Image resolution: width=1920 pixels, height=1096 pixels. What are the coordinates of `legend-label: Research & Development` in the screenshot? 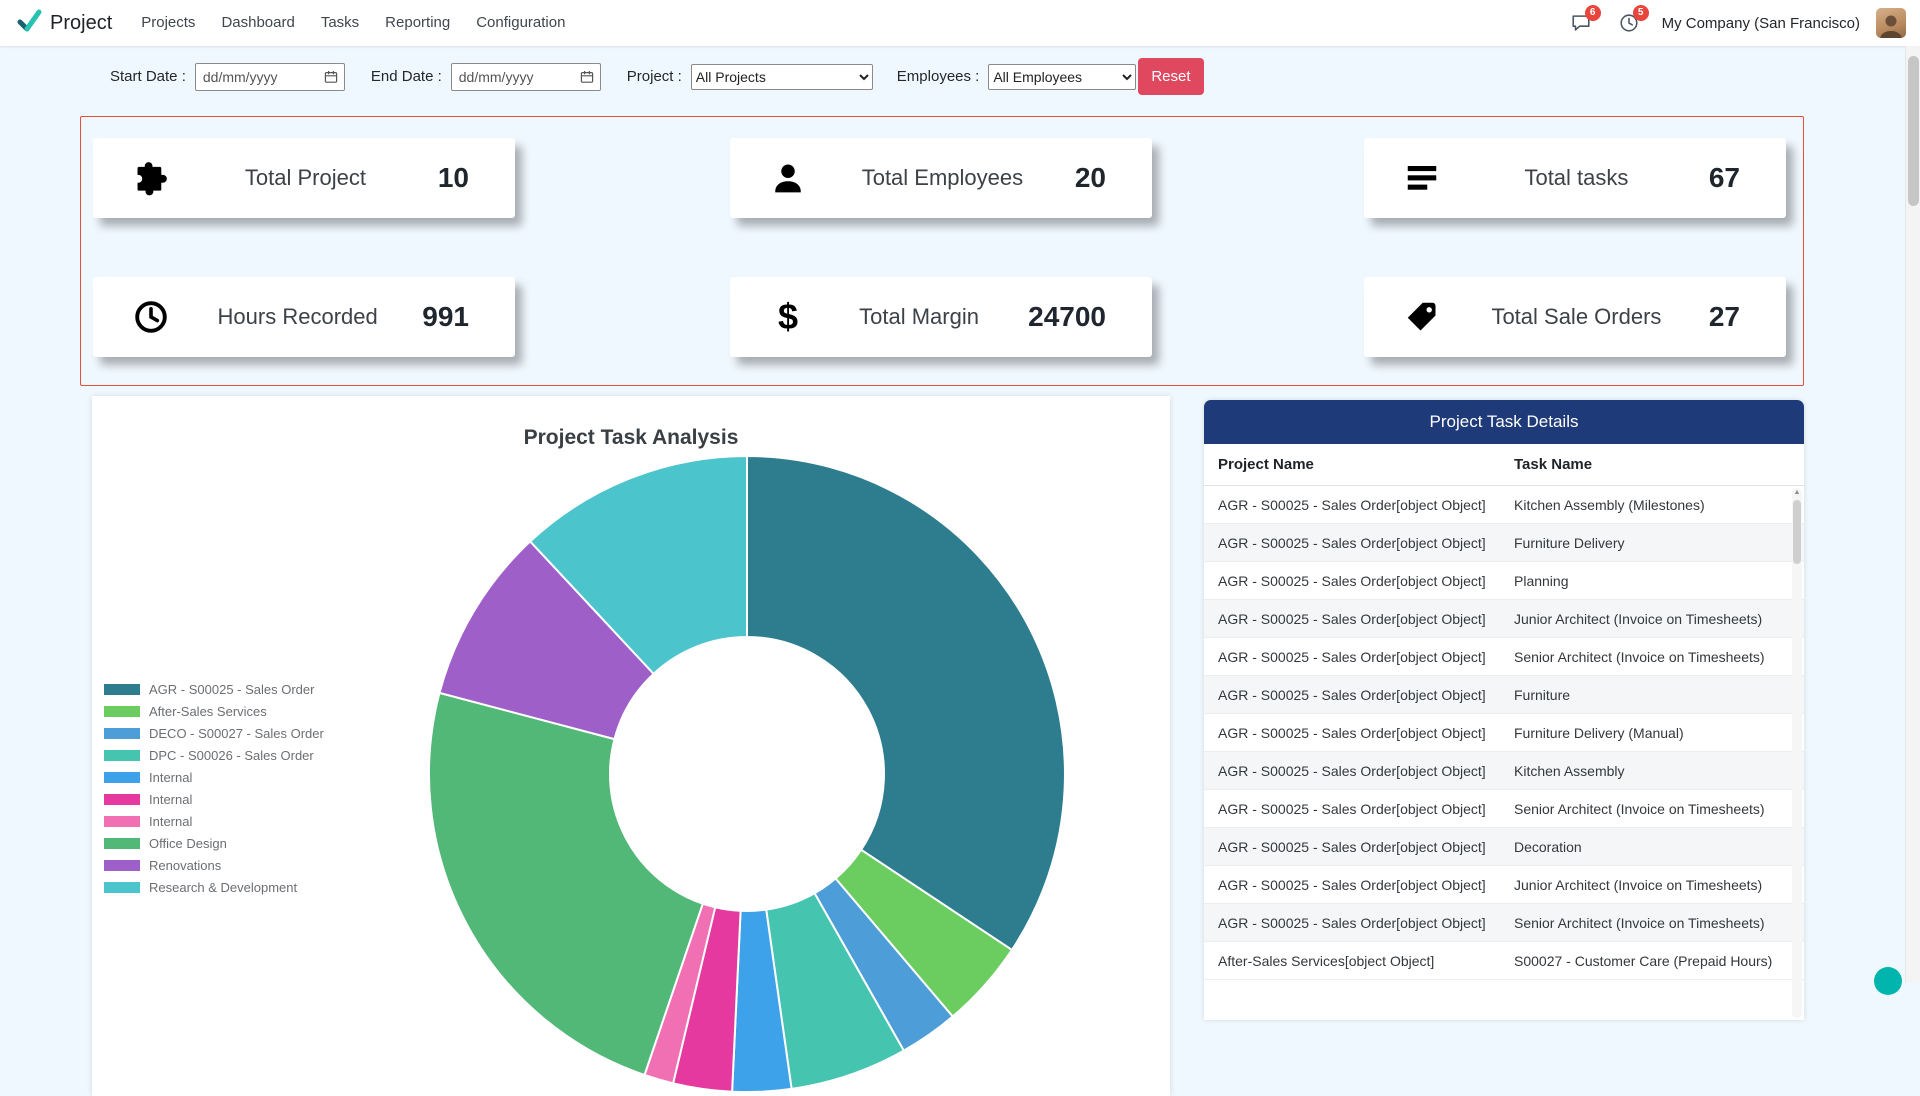 It's located at (223, 887).